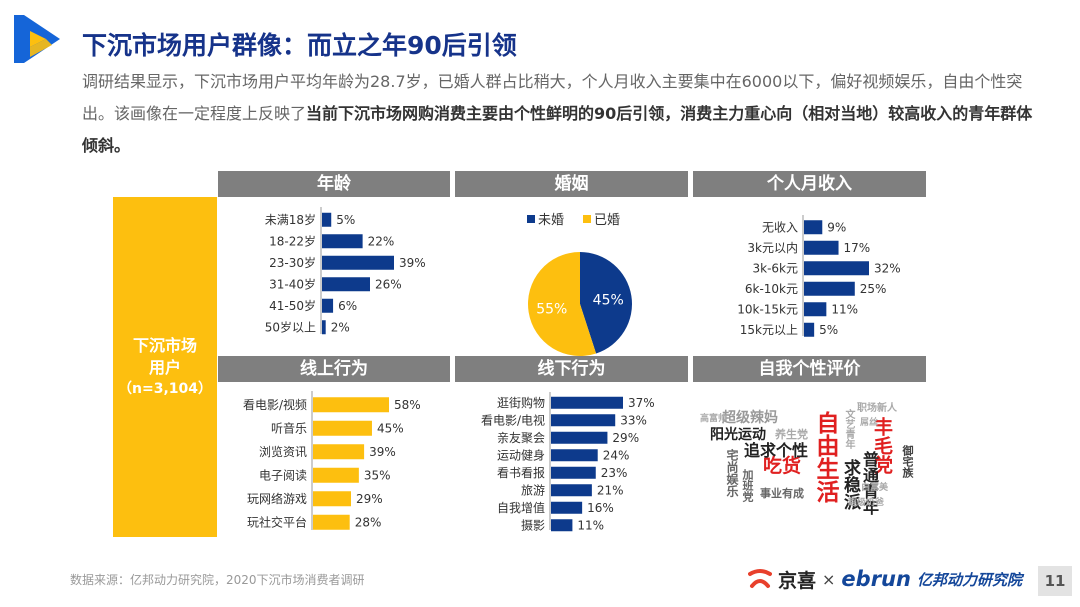 Image resolution: width=1080 pixels, height=607 pixels. I want to click on sample-size: （n=3,104）, so click(165, 389).